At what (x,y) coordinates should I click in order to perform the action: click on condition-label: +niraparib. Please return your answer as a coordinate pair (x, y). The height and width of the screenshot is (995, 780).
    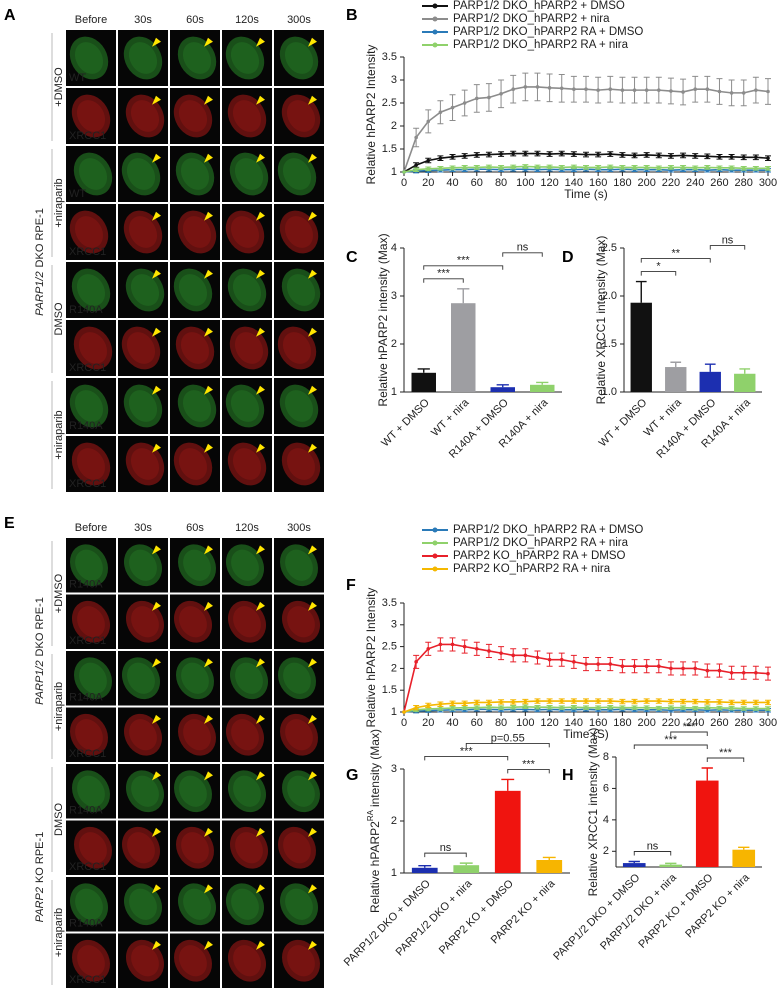
    Looking at the image, I should click on (59, 202).